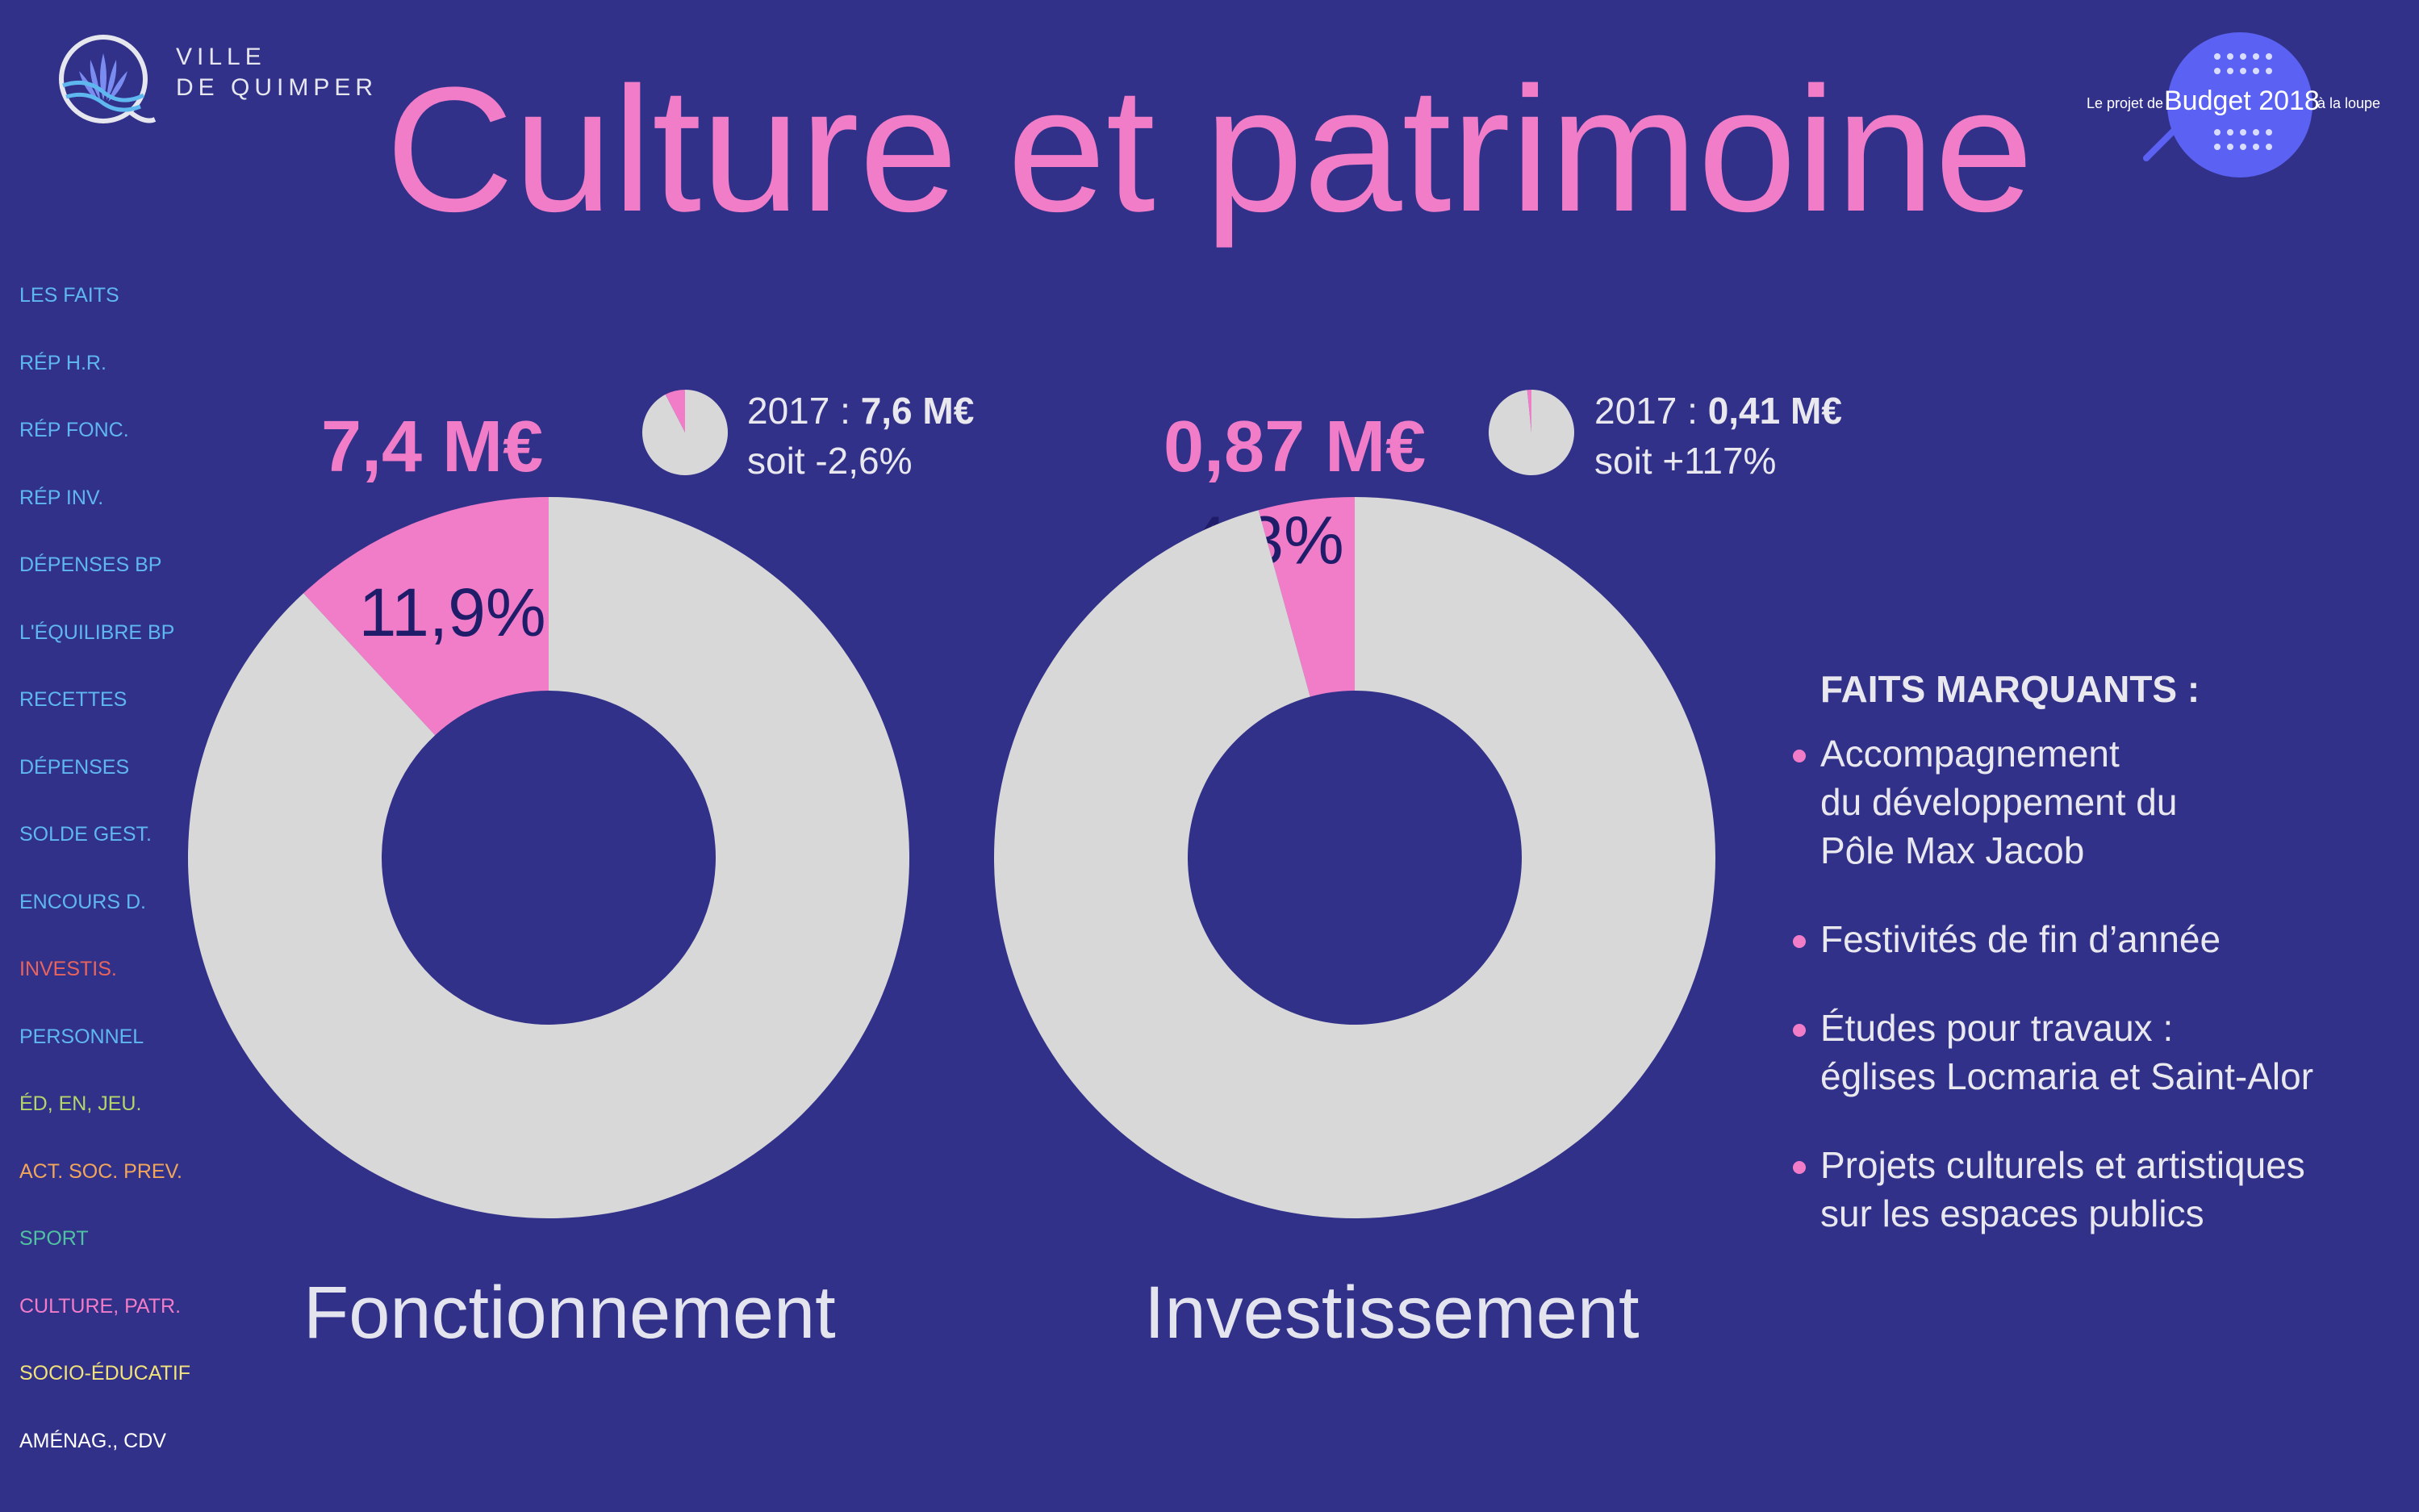 The width and height of the screenshot is (2419, 1512). I want to click on faits-title: FAITS MARQUANTS :, so click(2010, 689).